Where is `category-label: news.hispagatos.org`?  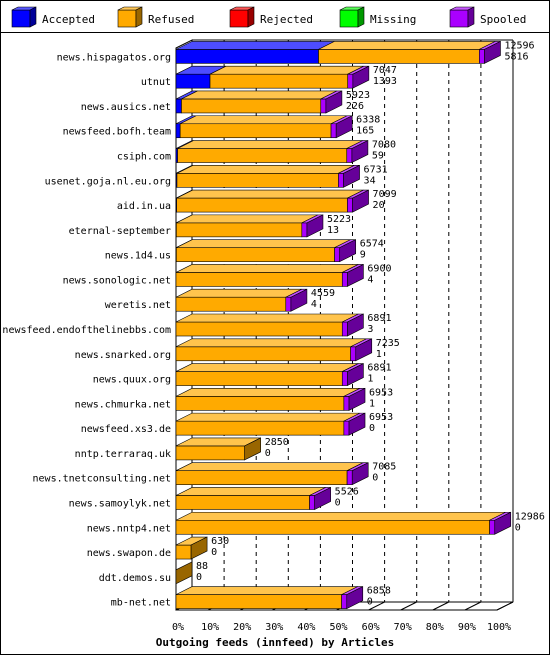
category-label: news.hispagatos.org is located at coordinates (114, 57).